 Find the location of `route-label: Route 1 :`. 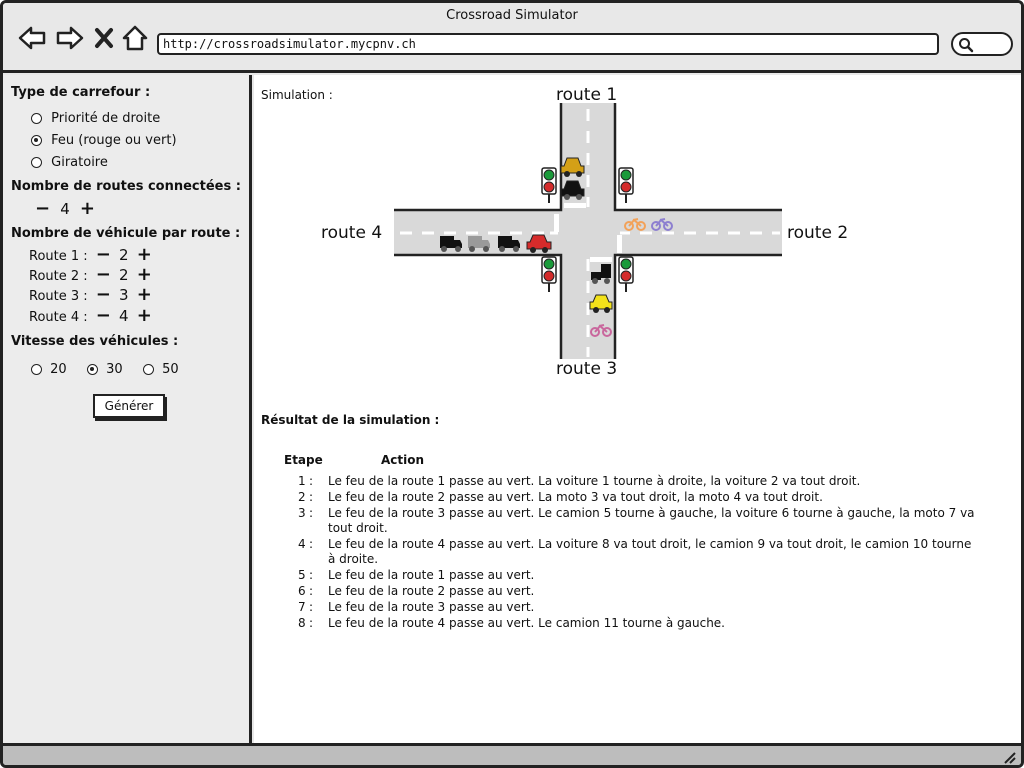

route-label: Route 1 : is located at coordinates (58, 256).